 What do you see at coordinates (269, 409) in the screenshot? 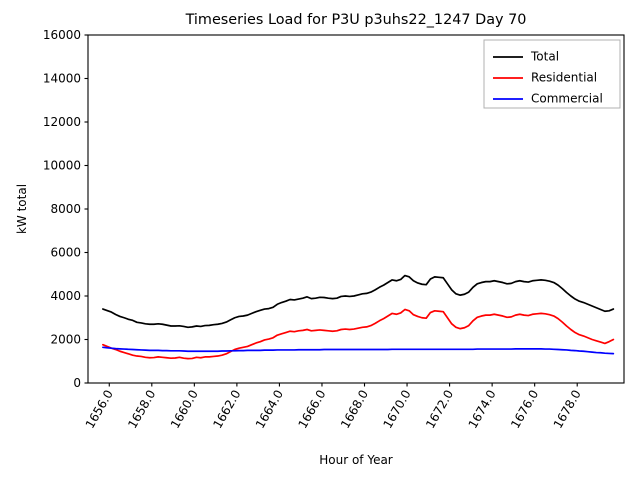
I see `x-tick-label: 1664.0` at bounding box center [269, 409].